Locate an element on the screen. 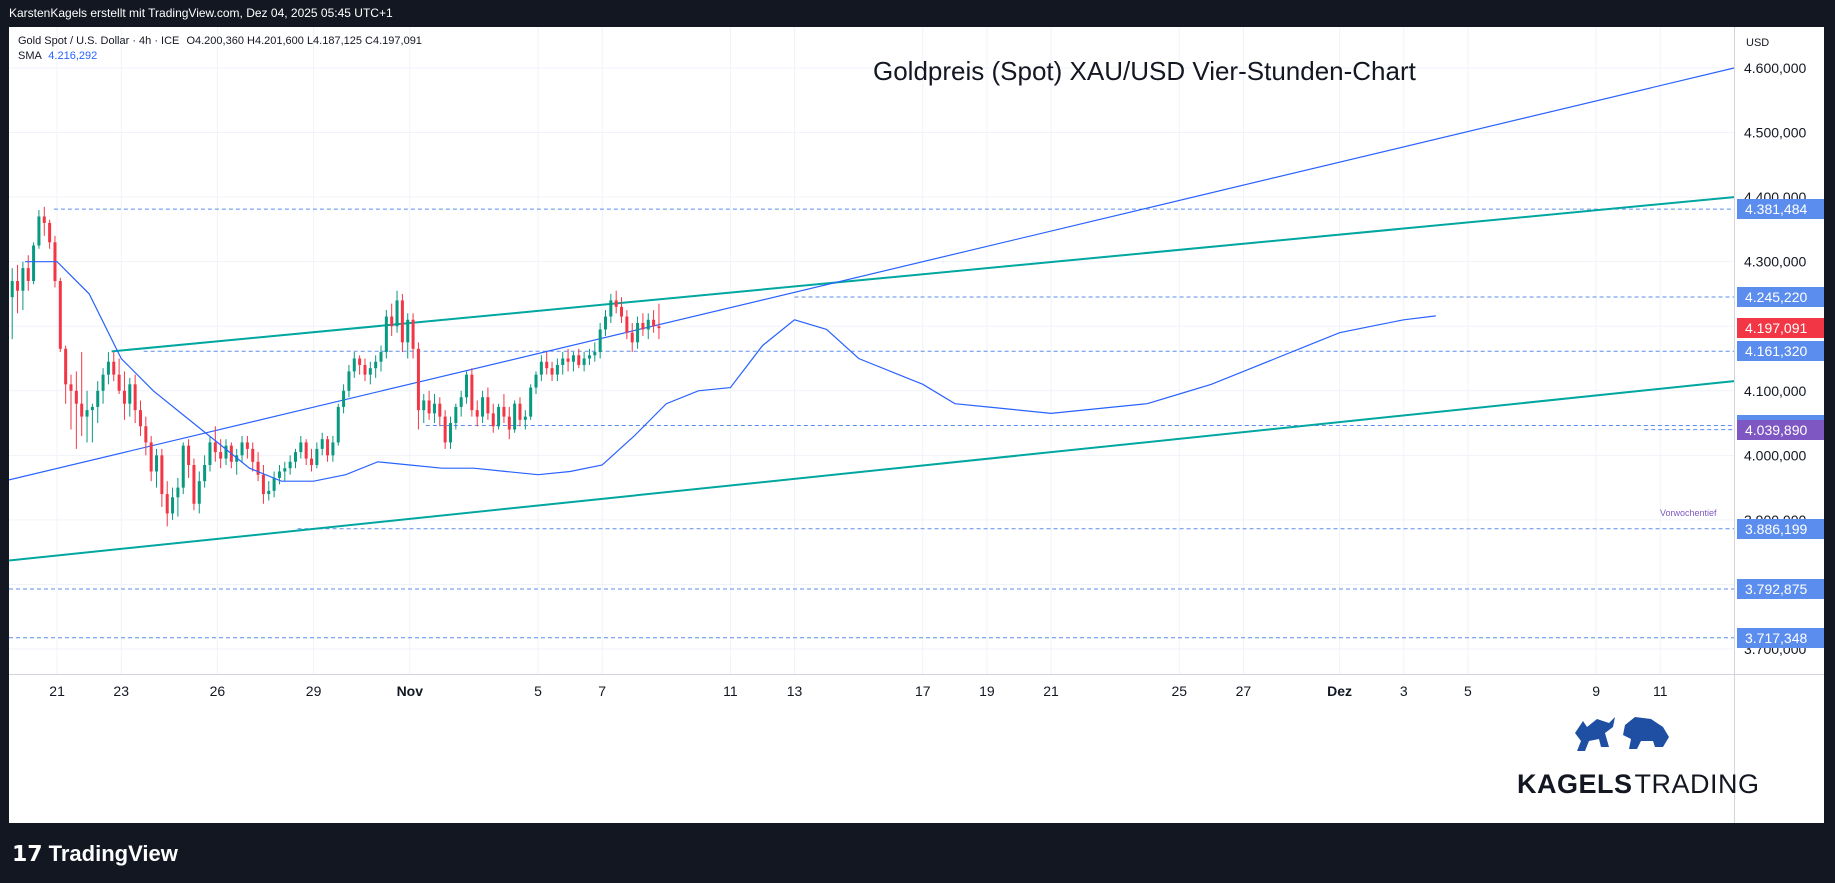 Image resolution: width=1835 pixels, height=883 pixels. x-tick-label: 29 is located at coordinates (314, 691).